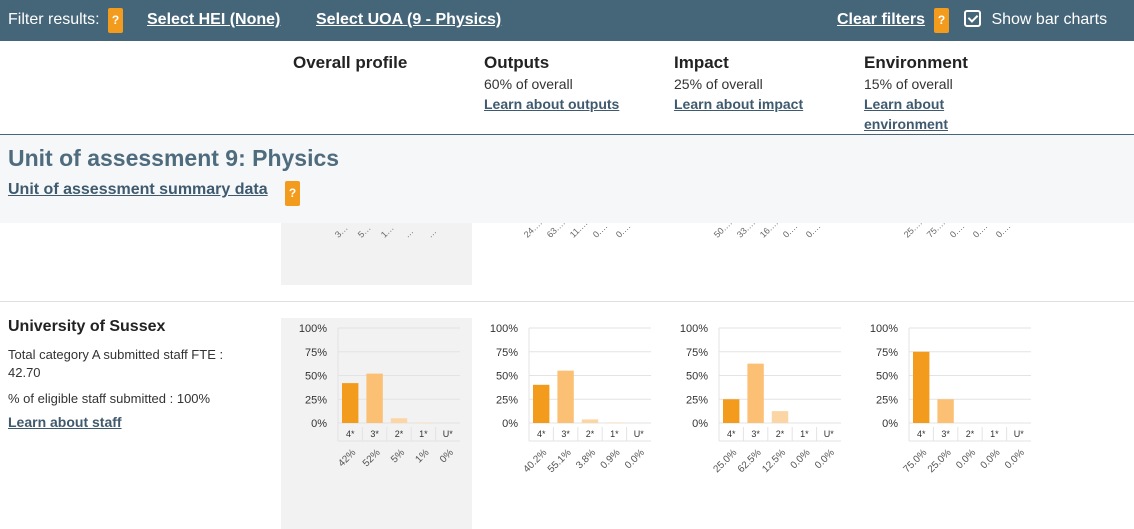 The image size is (1134, 529). What do you see at coordinates (87, 326) in the screenshot?
I see `institution-name: University of Sussex` at bounding box center [87, 326].